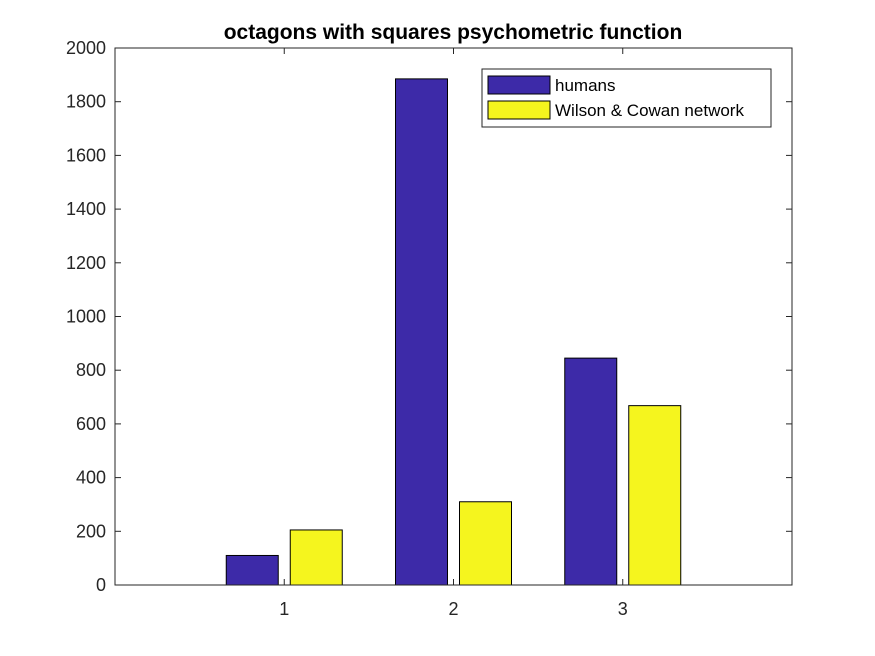 Image resolution: width=875 pixels, height=656 pixels. I want to click on y-tick-label: 800, so click(91, 370).